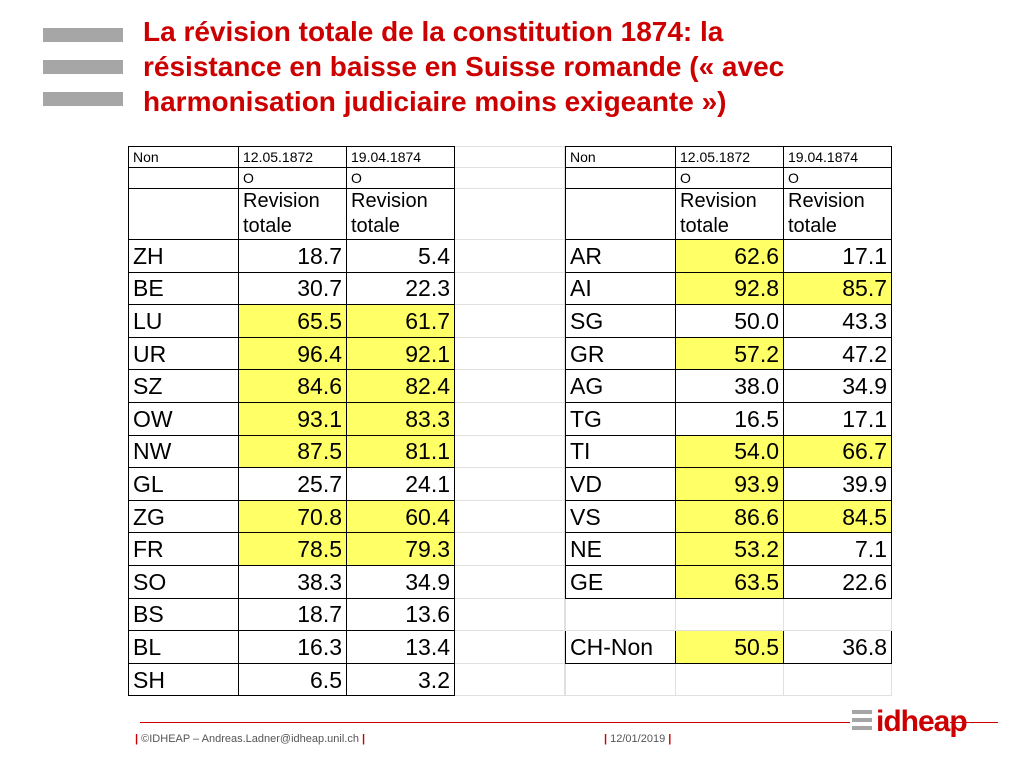  I want to click on canton-cell: LU, so click(183, 321).